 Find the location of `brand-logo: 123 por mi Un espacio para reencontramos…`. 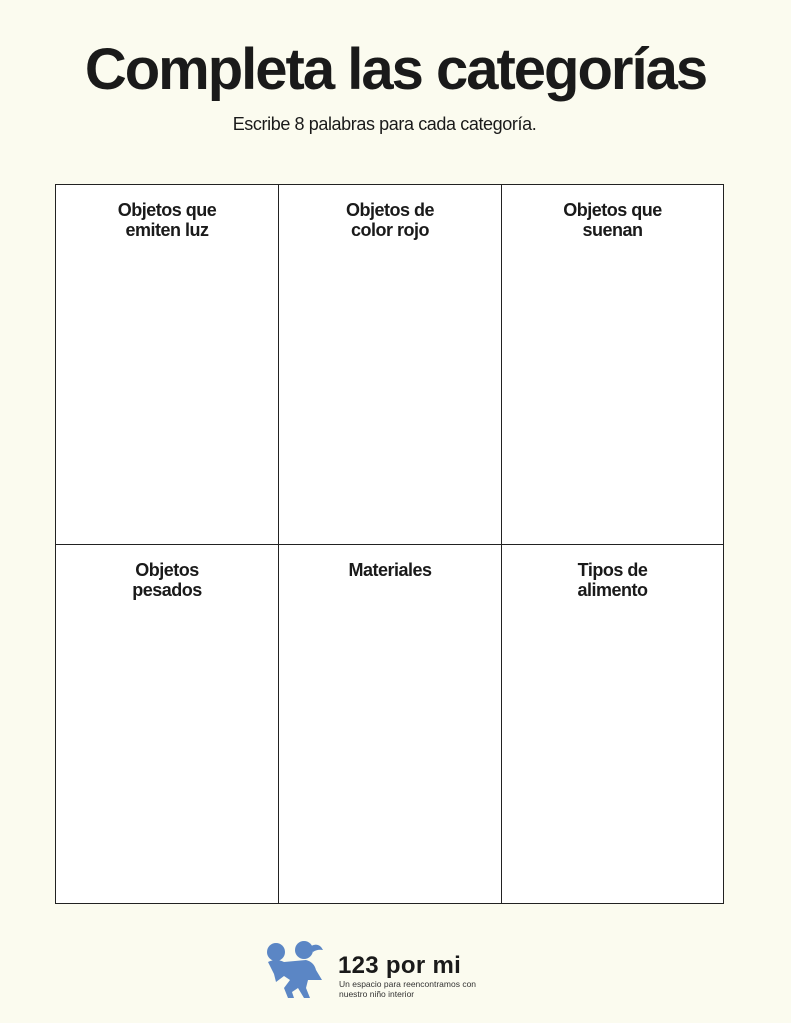

brand-logo: 123 por mi Un espacio para reencontramos… is located at coordinates (384, 970).